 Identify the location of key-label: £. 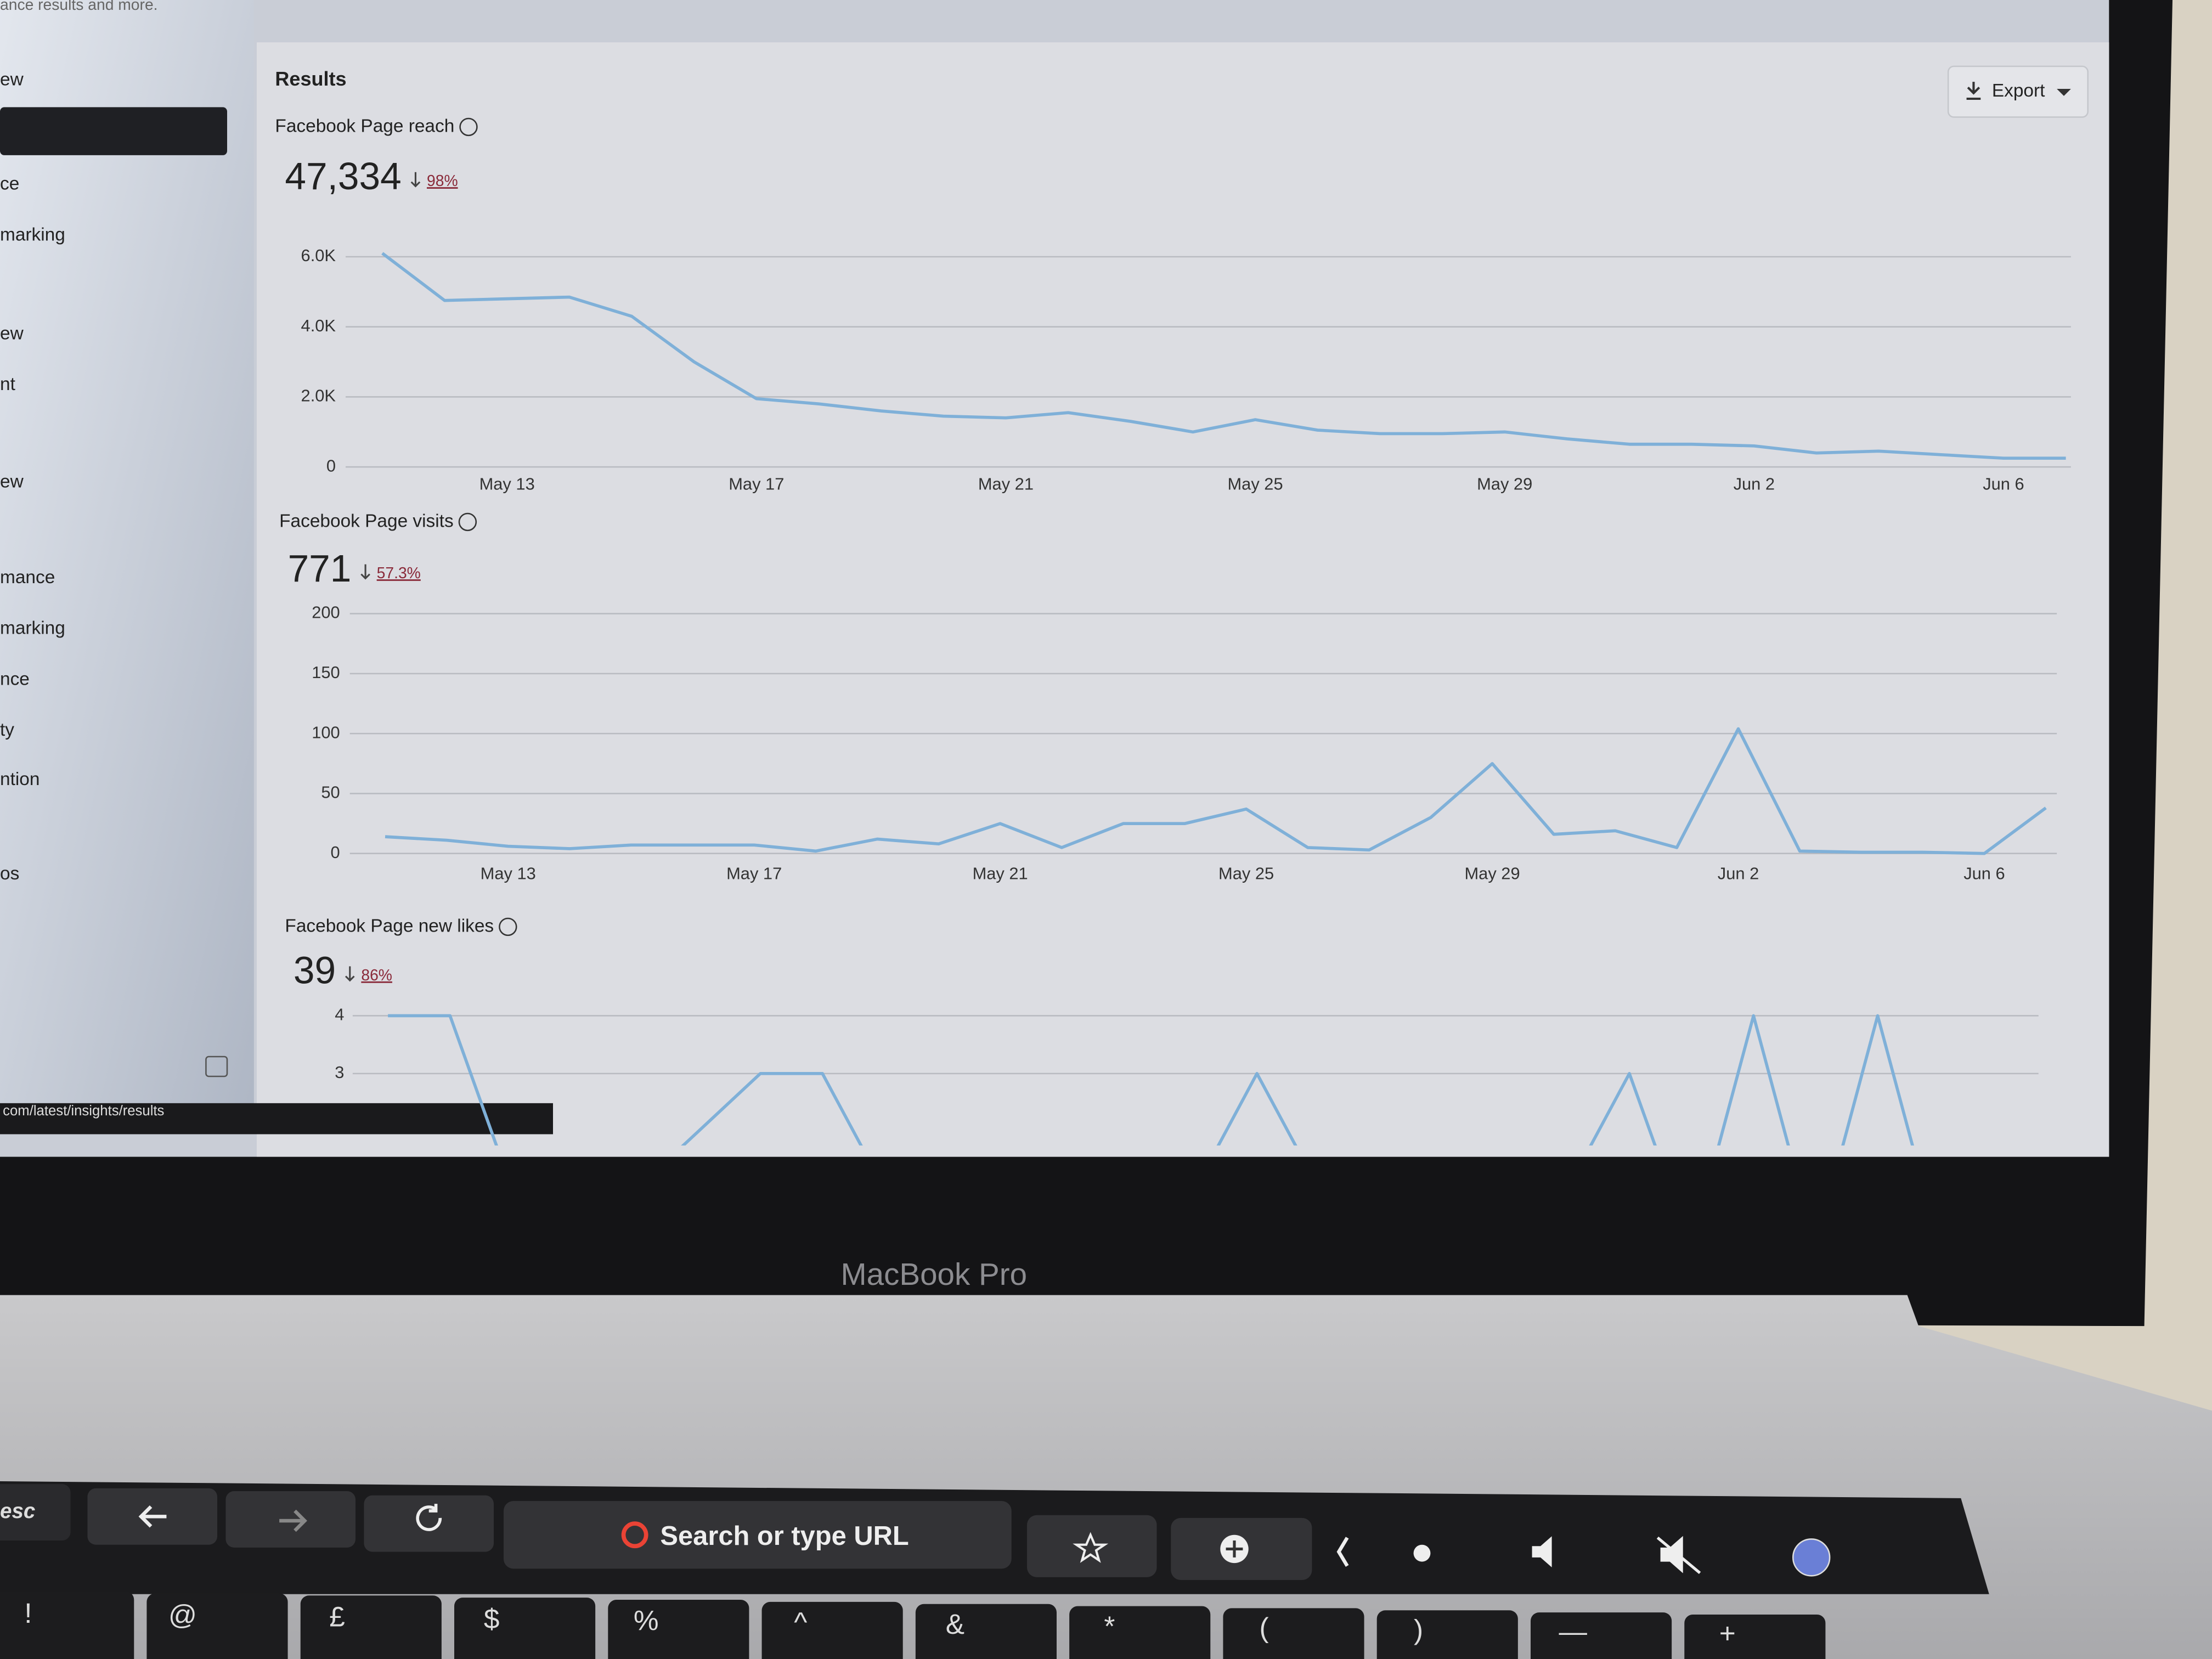
(337, 1617).